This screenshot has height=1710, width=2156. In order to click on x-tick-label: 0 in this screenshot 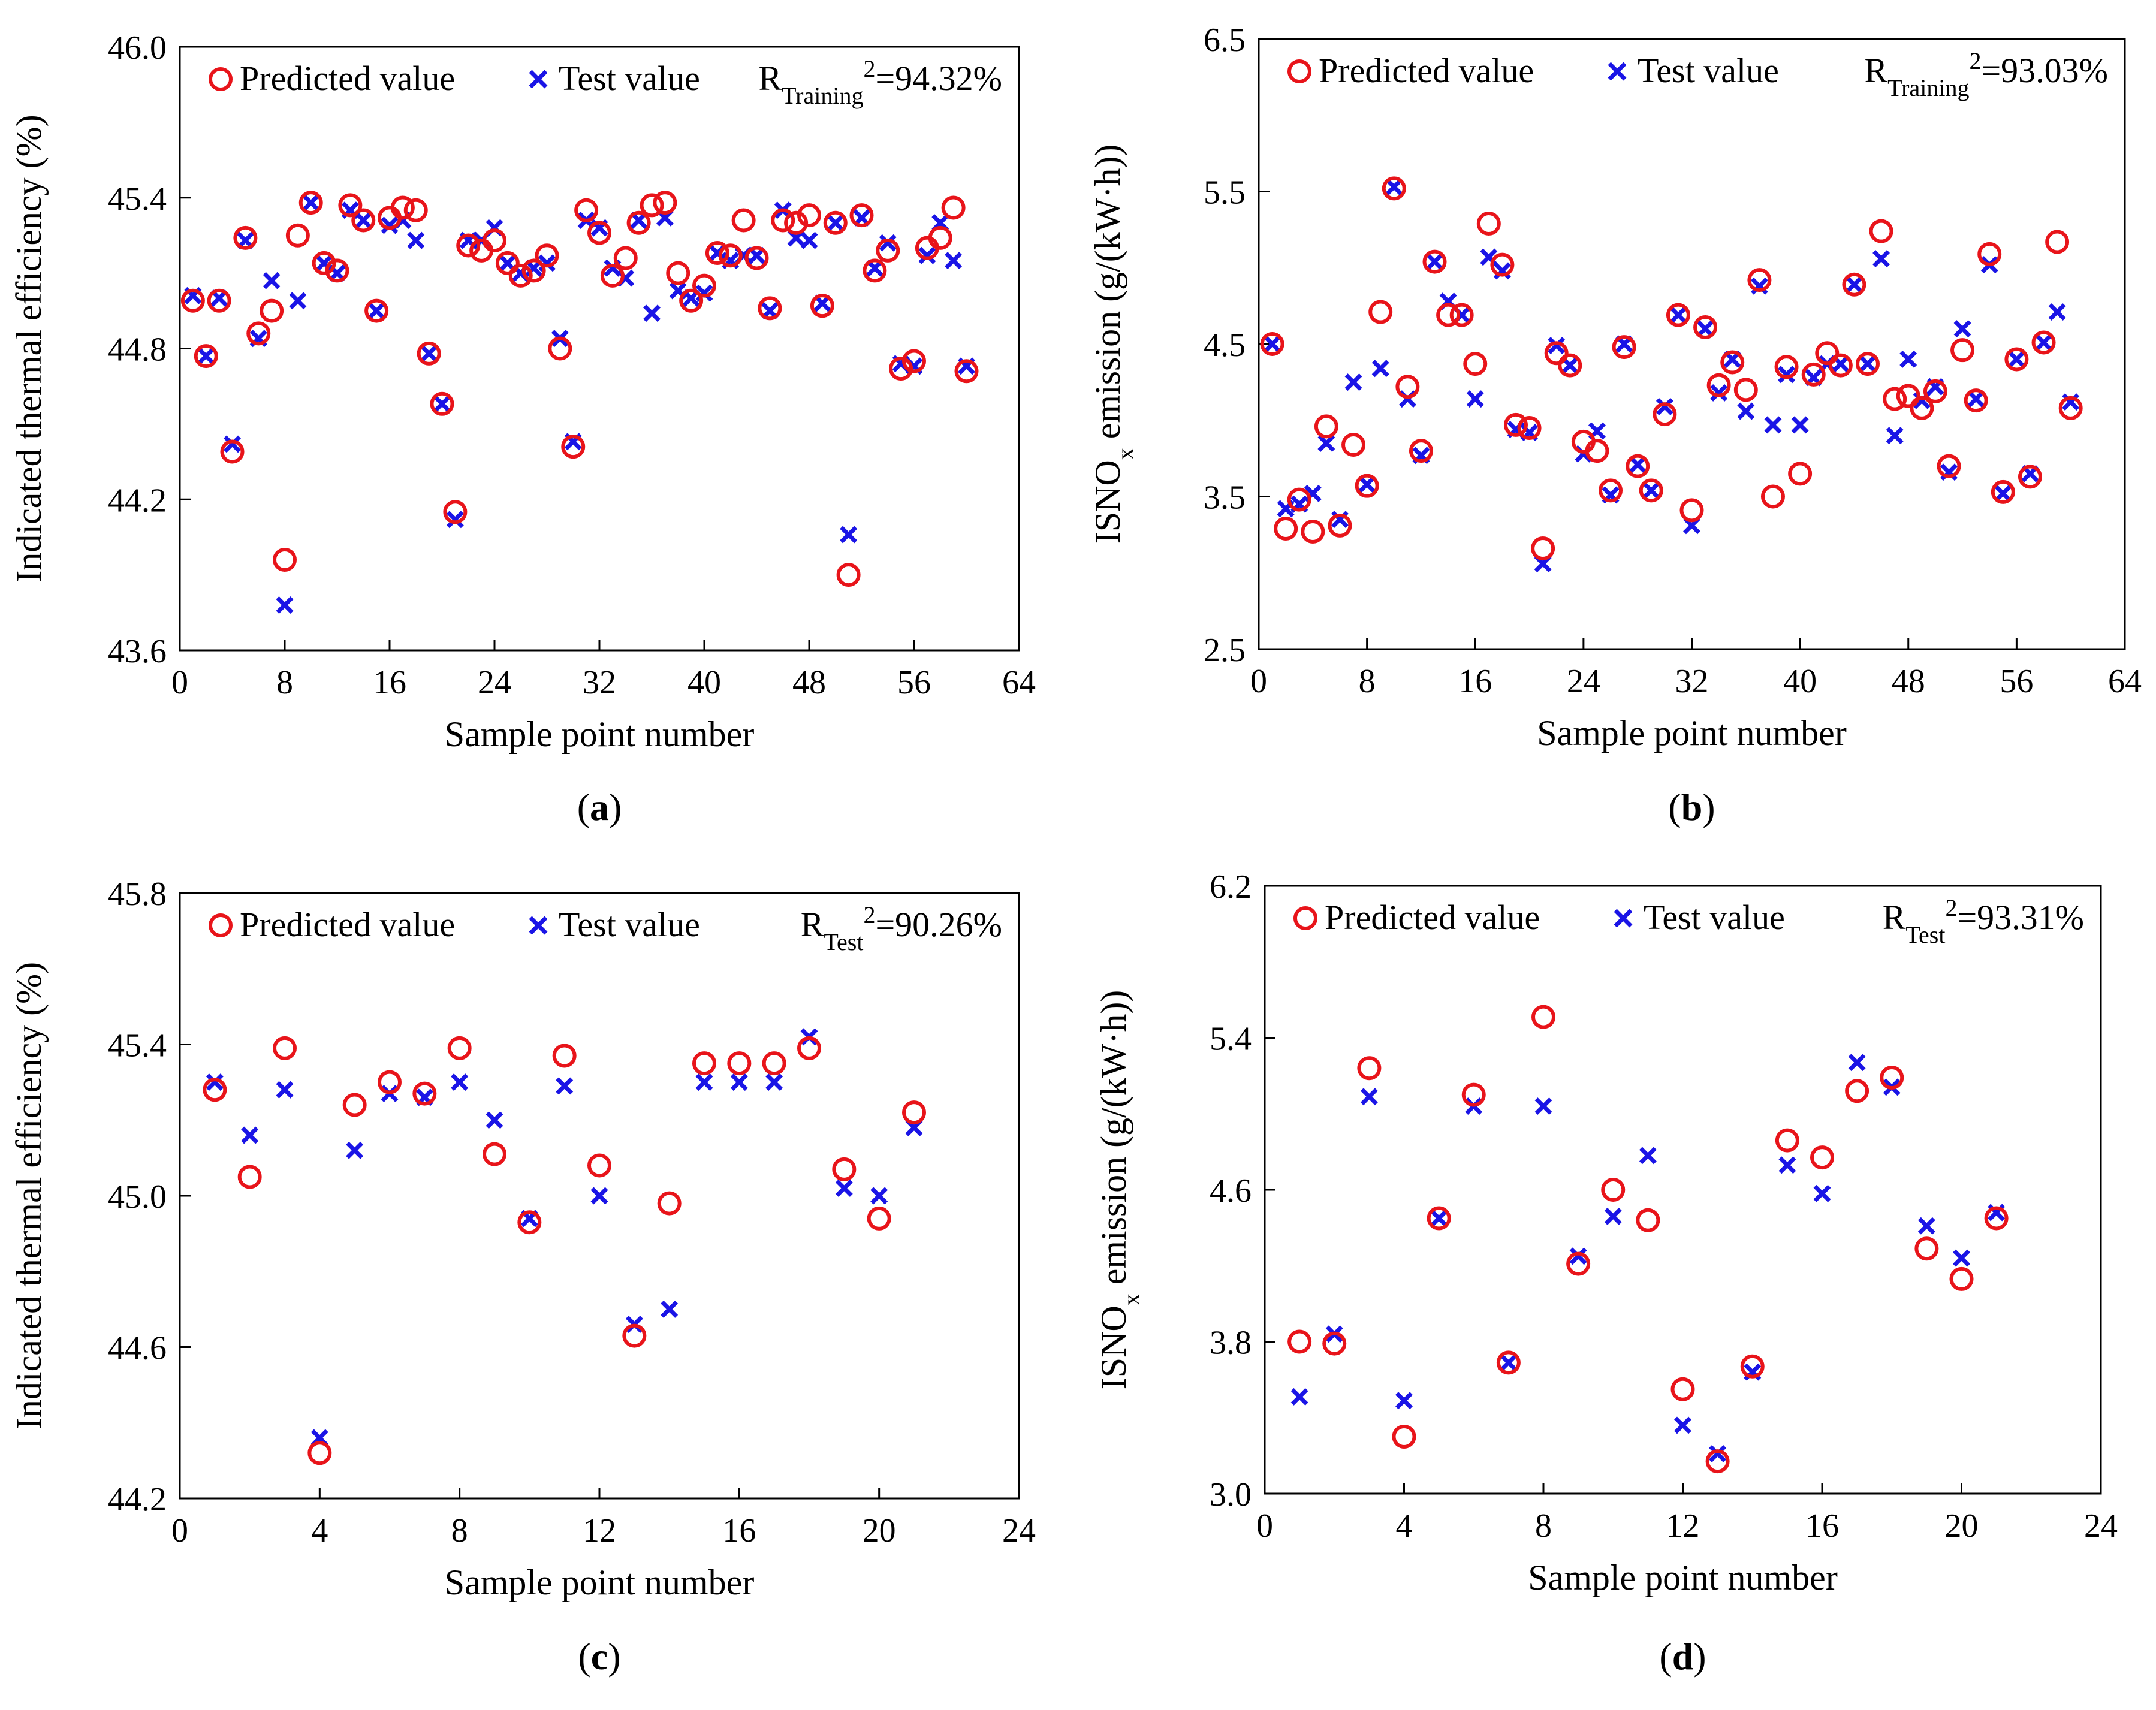, I will do `click(1264, 1526)`.